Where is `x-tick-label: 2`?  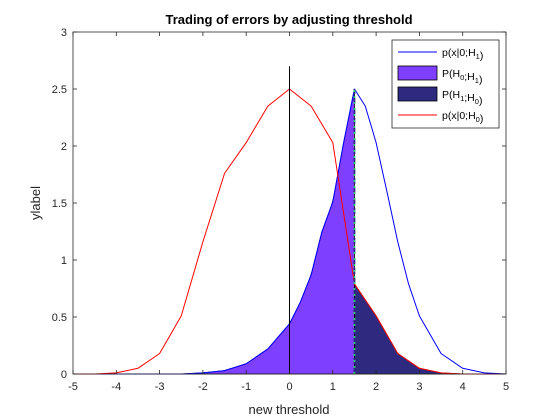 x-tick-label: 2 is located at coordinates (376, 387).